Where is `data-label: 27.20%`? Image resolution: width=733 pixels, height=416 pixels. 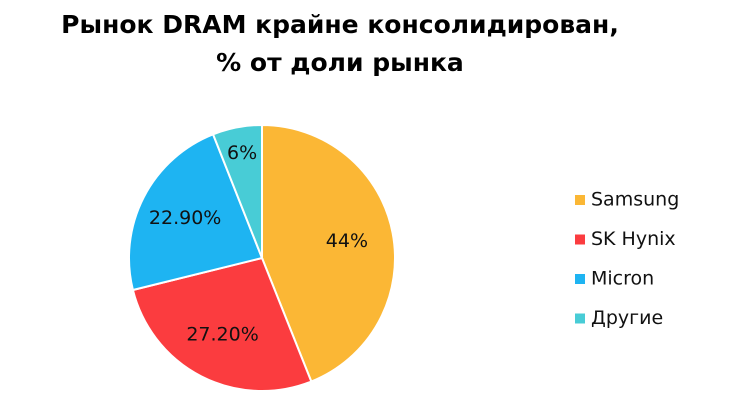
data-label: 27.20% is located at coordinates (222, 334).